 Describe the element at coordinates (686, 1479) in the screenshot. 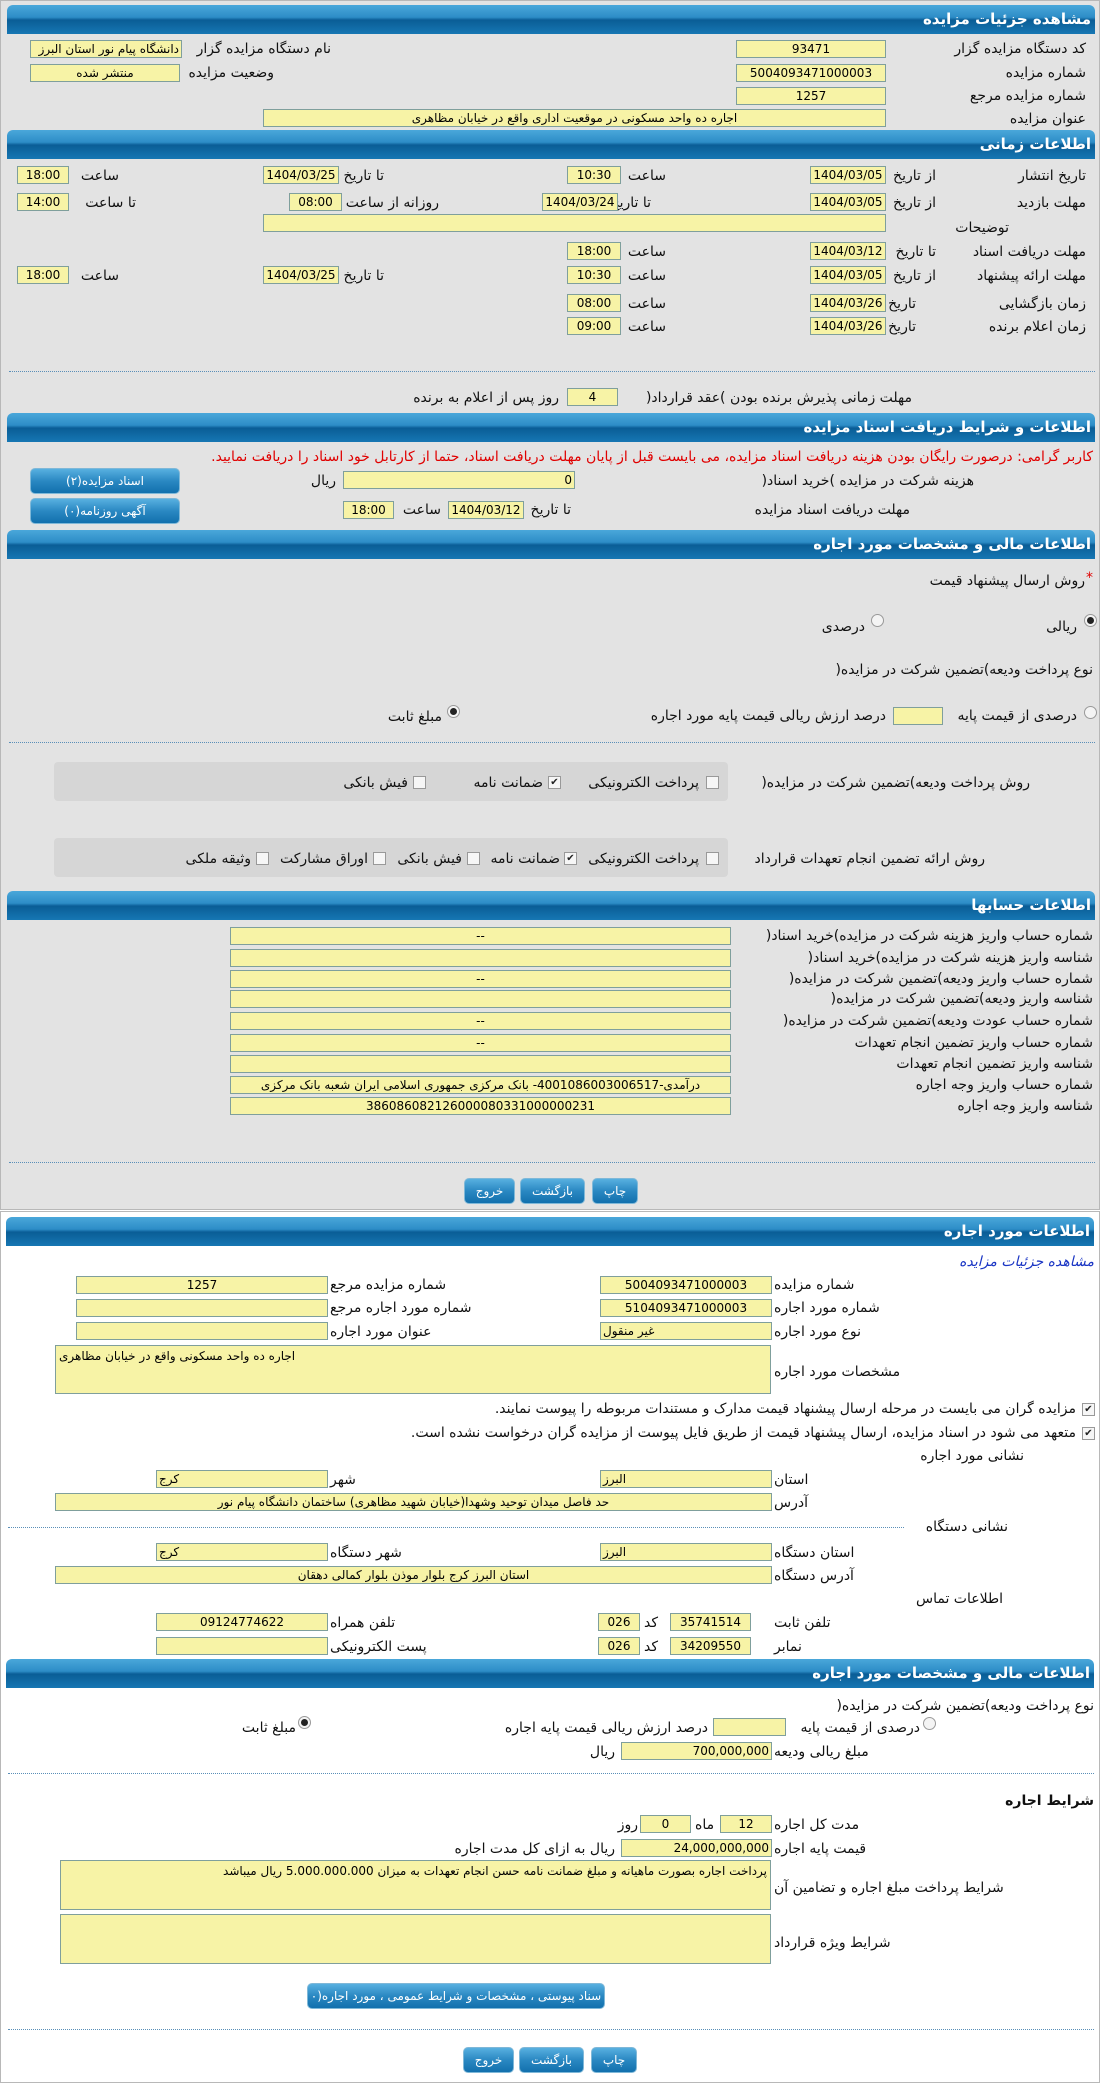

I see `province-field: البرز` at that location.